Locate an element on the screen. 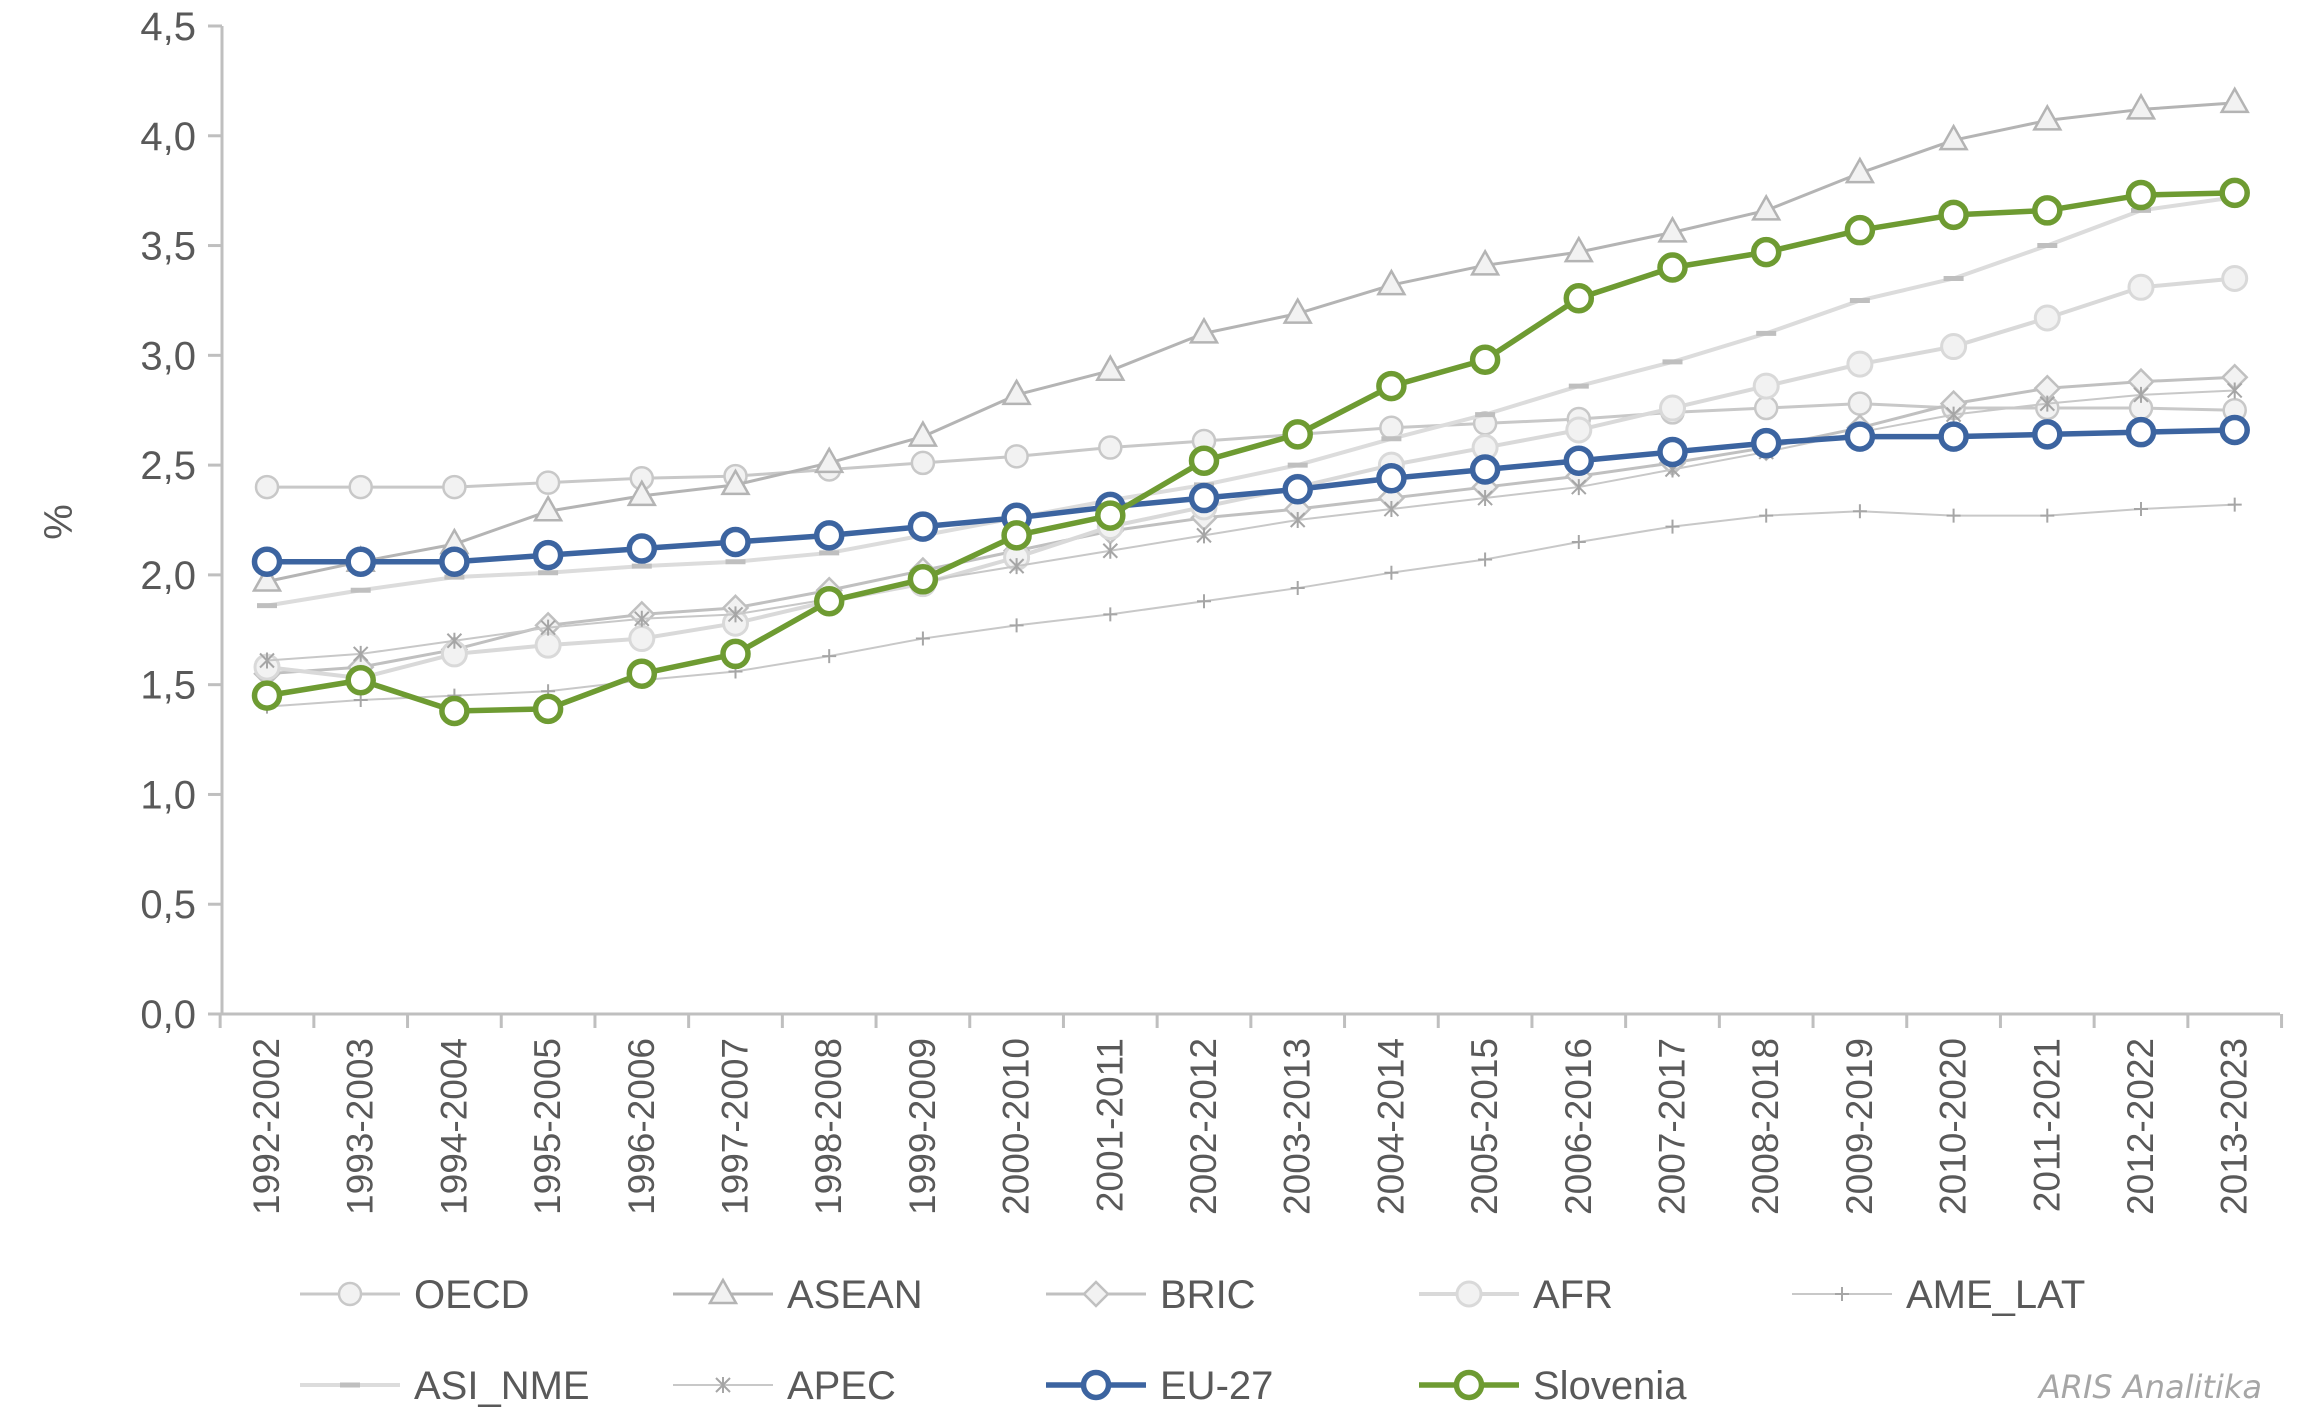  legend-item-oecd: OECD is located at coordinates (415, 1295).